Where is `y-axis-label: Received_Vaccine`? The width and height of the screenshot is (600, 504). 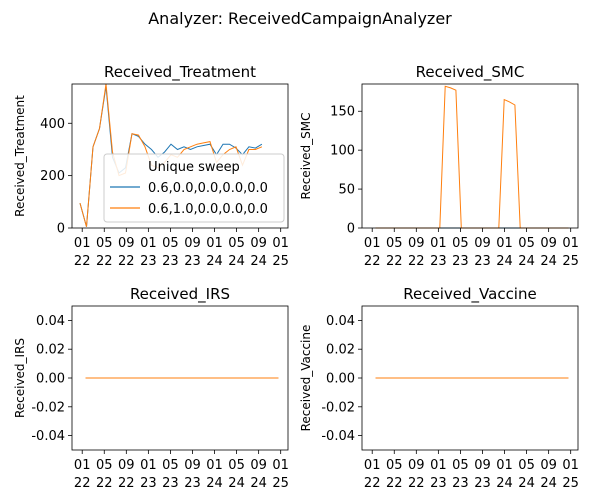 y-axis-label: Received_Vaccine is located at coordinates (306, 378).